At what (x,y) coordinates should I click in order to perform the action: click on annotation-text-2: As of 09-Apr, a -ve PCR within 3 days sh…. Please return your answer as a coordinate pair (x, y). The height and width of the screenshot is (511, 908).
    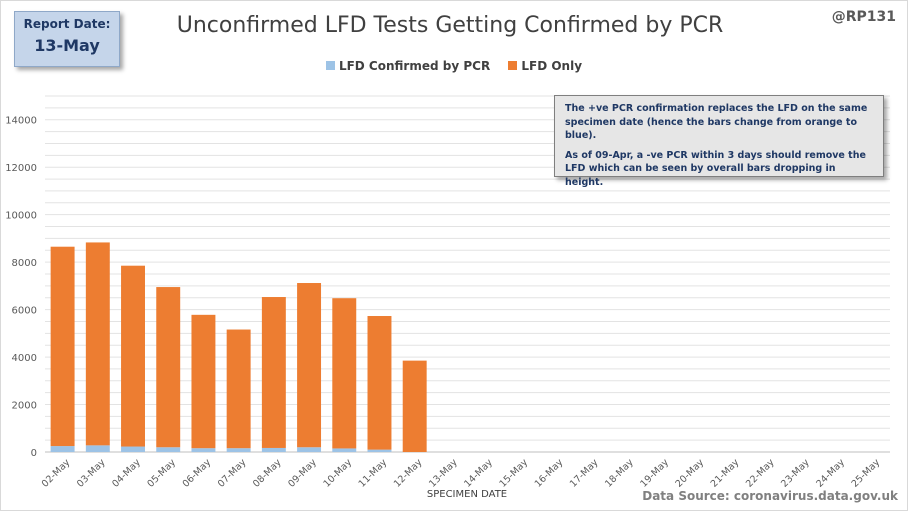
    Looking at the image, I should click on (715, 168).